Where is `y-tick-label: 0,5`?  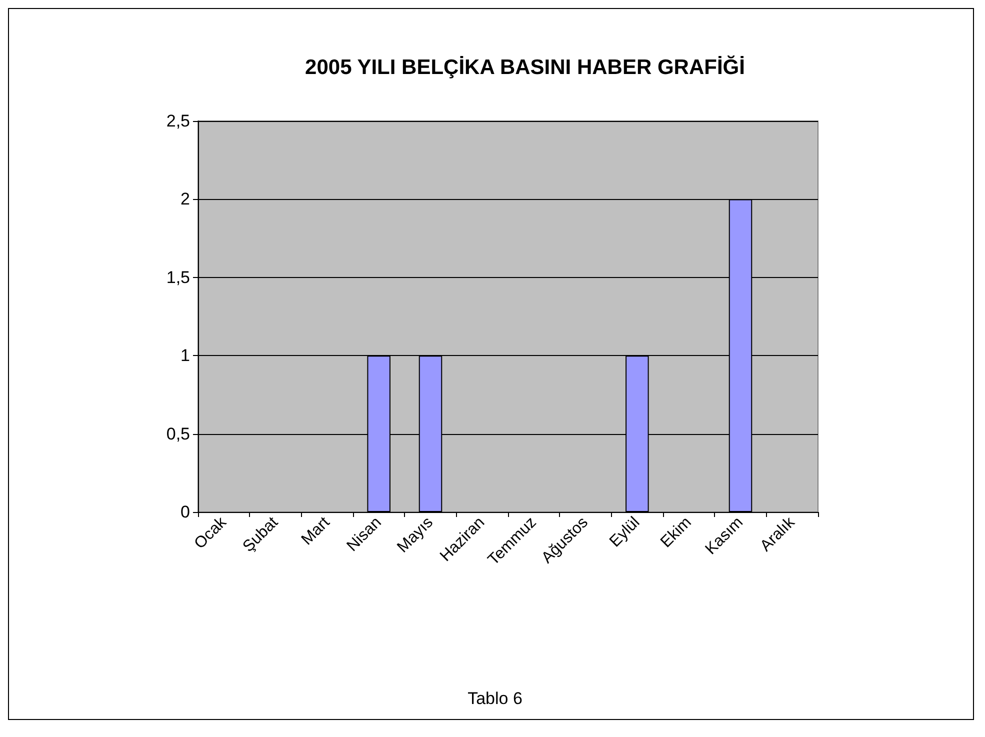 y-tick-label: 0,5 is located at coordinates (178, 434).